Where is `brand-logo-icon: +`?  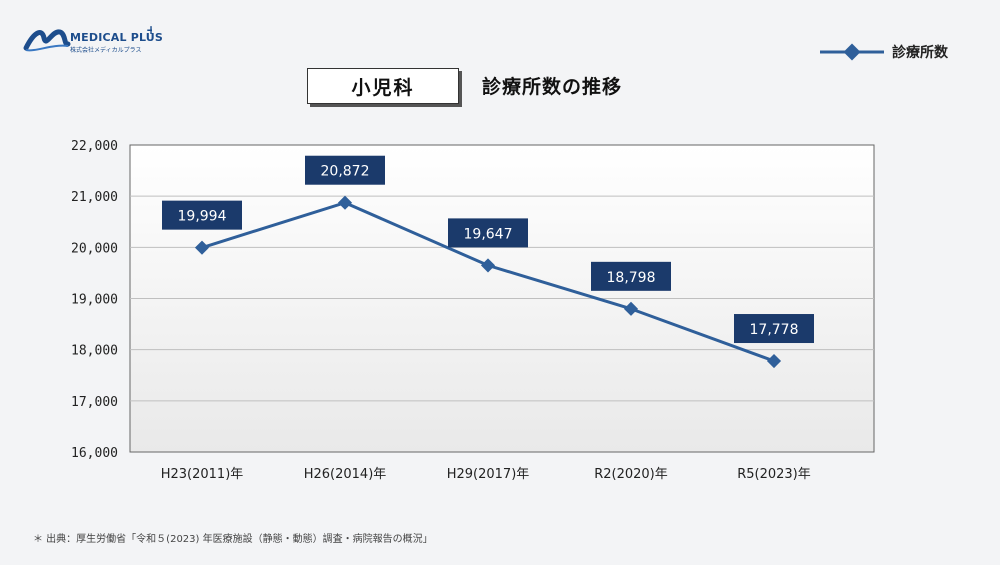
brand-logo-icon: + is located at coordinates (87, 37).